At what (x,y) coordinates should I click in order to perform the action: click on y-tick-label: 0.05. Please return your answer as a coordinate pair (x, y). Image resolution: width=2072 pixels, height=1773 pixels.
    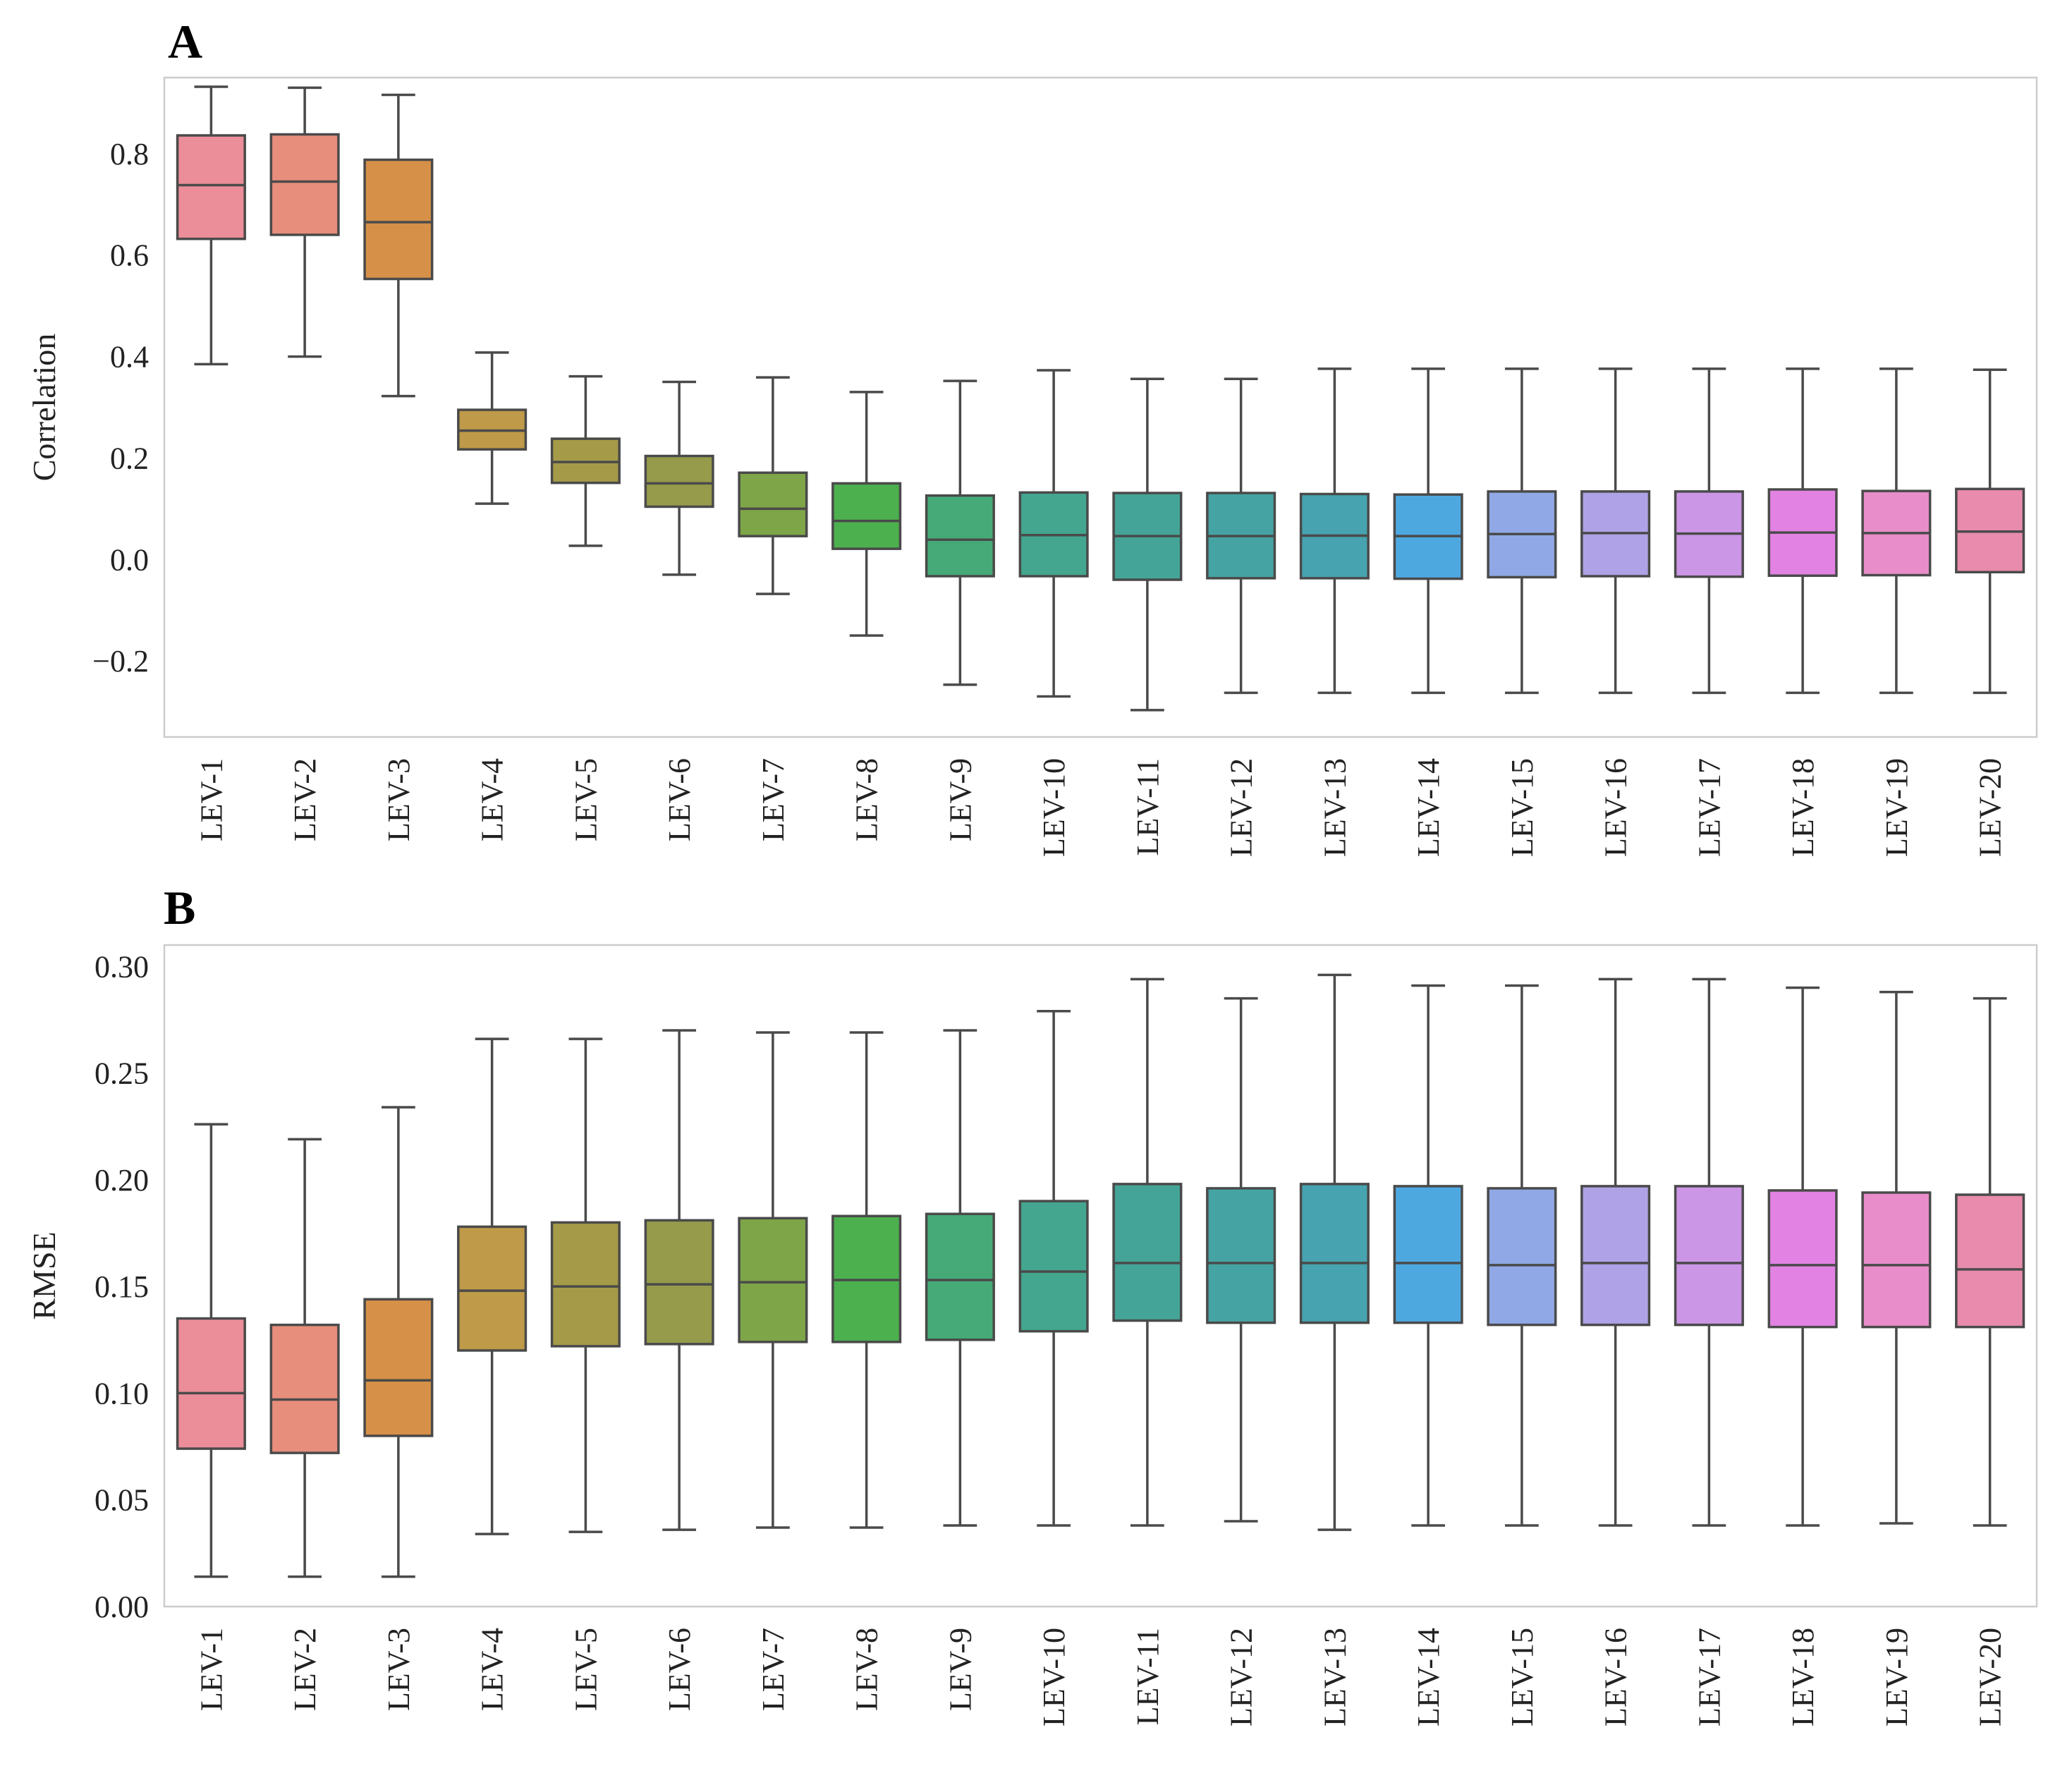
    Looking at the image, I should click on (122, 1501).